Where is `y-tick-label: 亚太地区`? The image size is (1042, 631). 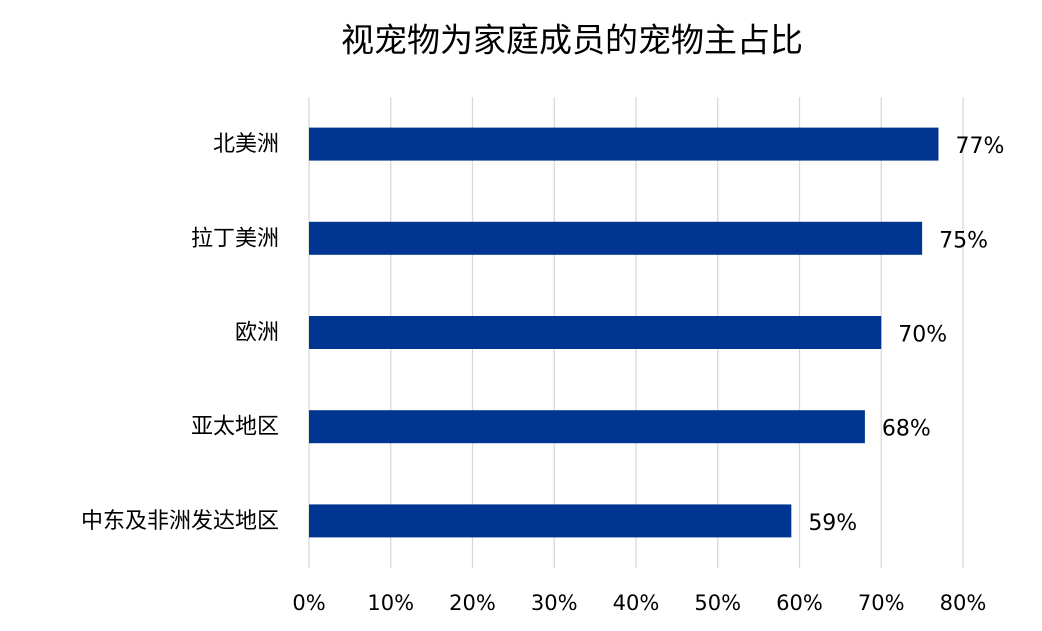
y-tick-label: 亚太地区 is located at coordinates (235, 427).